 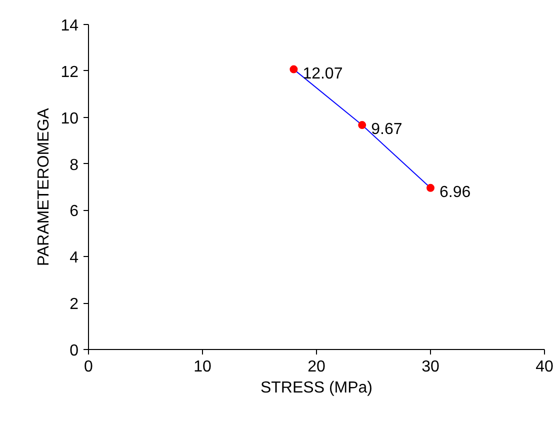 What do you see at coordinates (317, 367) in the screenshot?
I see `x-tick-label: 20` at bounding box center [317, 367].